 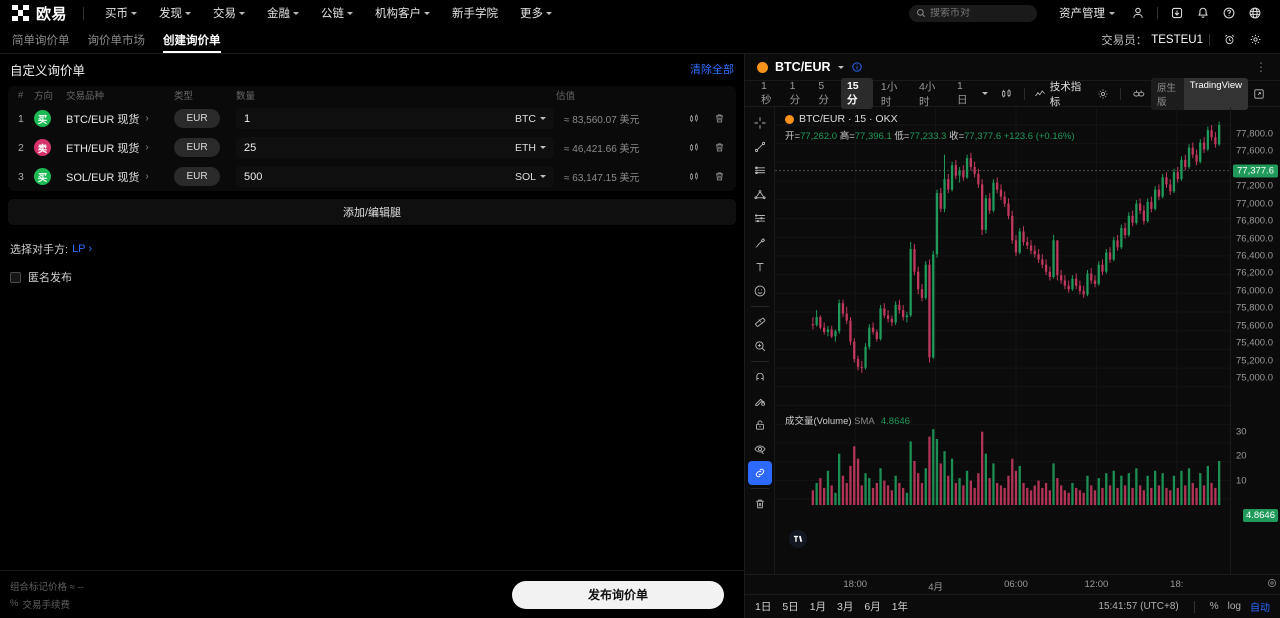 I want to click on fullscreen-icon, so click(x=1259, y=94).